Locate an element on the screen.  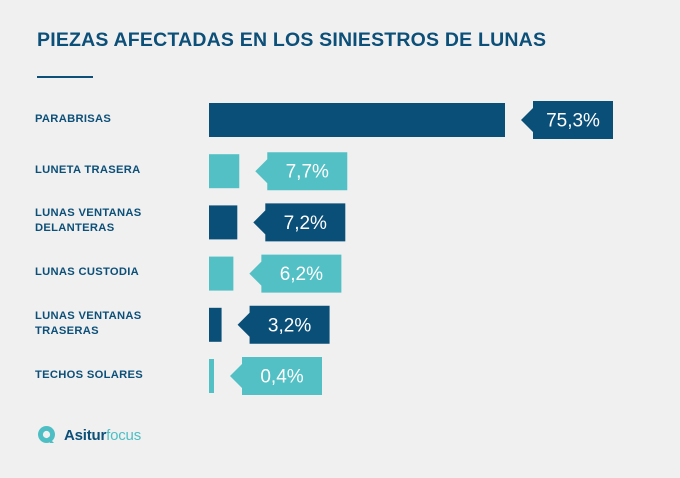
category-label: LUNETA TRASERA is located at coordinates (88, 169).